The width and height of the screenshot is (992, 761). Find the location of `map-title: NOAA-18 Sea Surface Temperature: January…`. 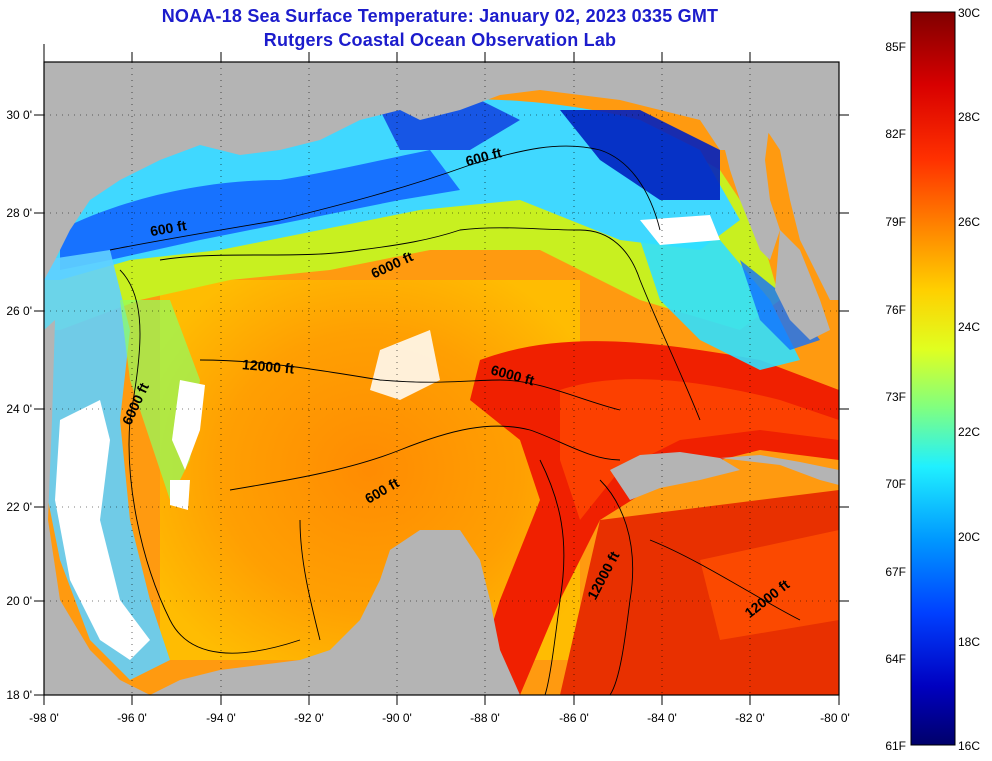

map-title: NOAA-18 Sea Surface Temperature: January… is located at coordinates (440, 16).